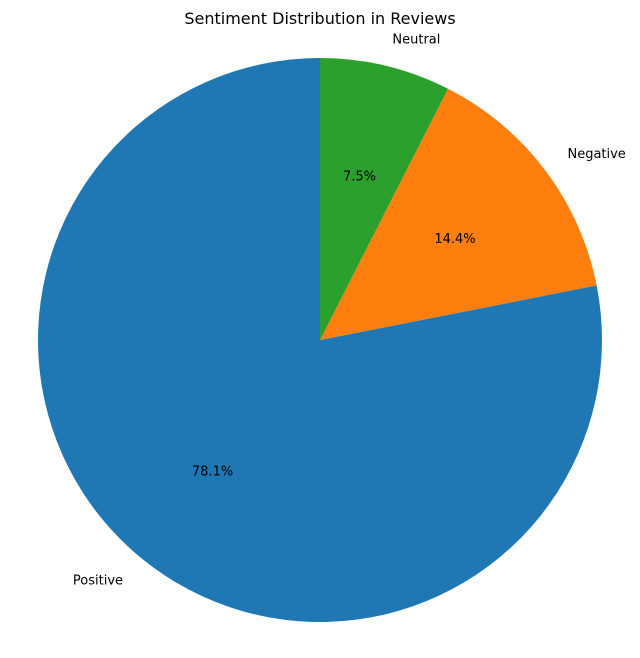 The height and width of the screenshot is (658, 640). I want to click on chart-title: Sentiment Distribution in Reviews, so click(319, 18).